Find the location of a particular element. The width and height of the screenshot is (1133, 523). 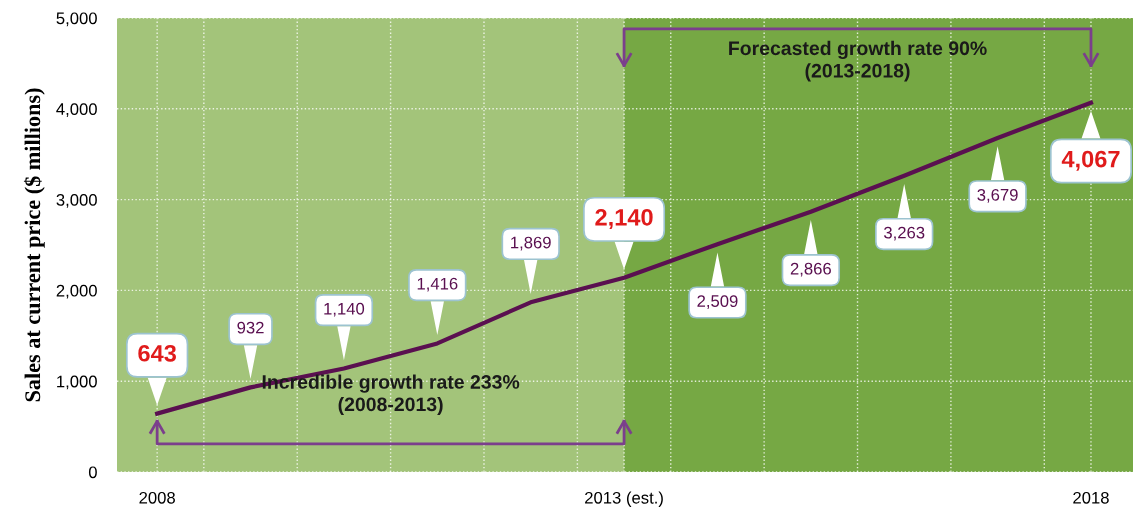

data-label: 3,679 is located at coordinates (997, 195).